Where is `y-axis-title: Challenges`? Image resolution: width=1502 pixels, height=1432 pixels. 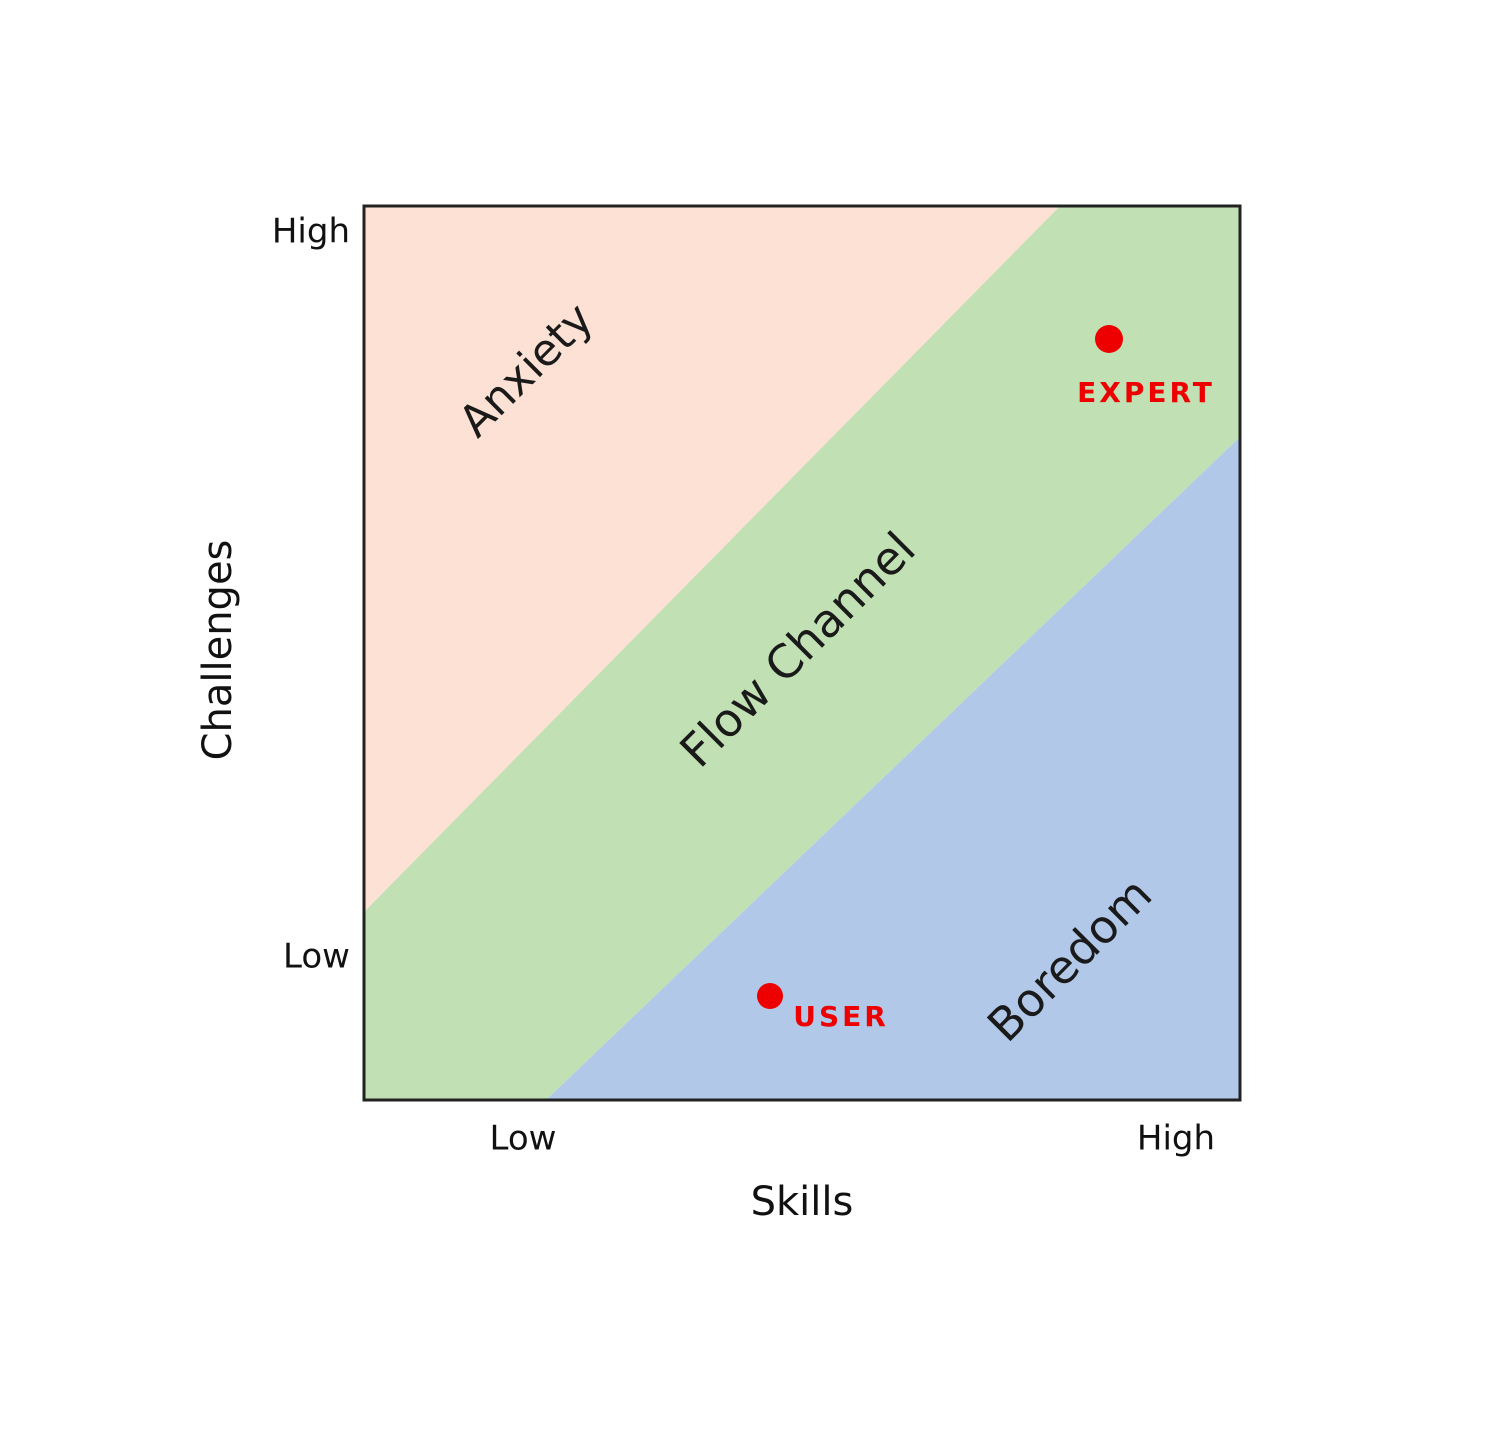 y-axis-title: Challenges is located at coordinates (218, 650).